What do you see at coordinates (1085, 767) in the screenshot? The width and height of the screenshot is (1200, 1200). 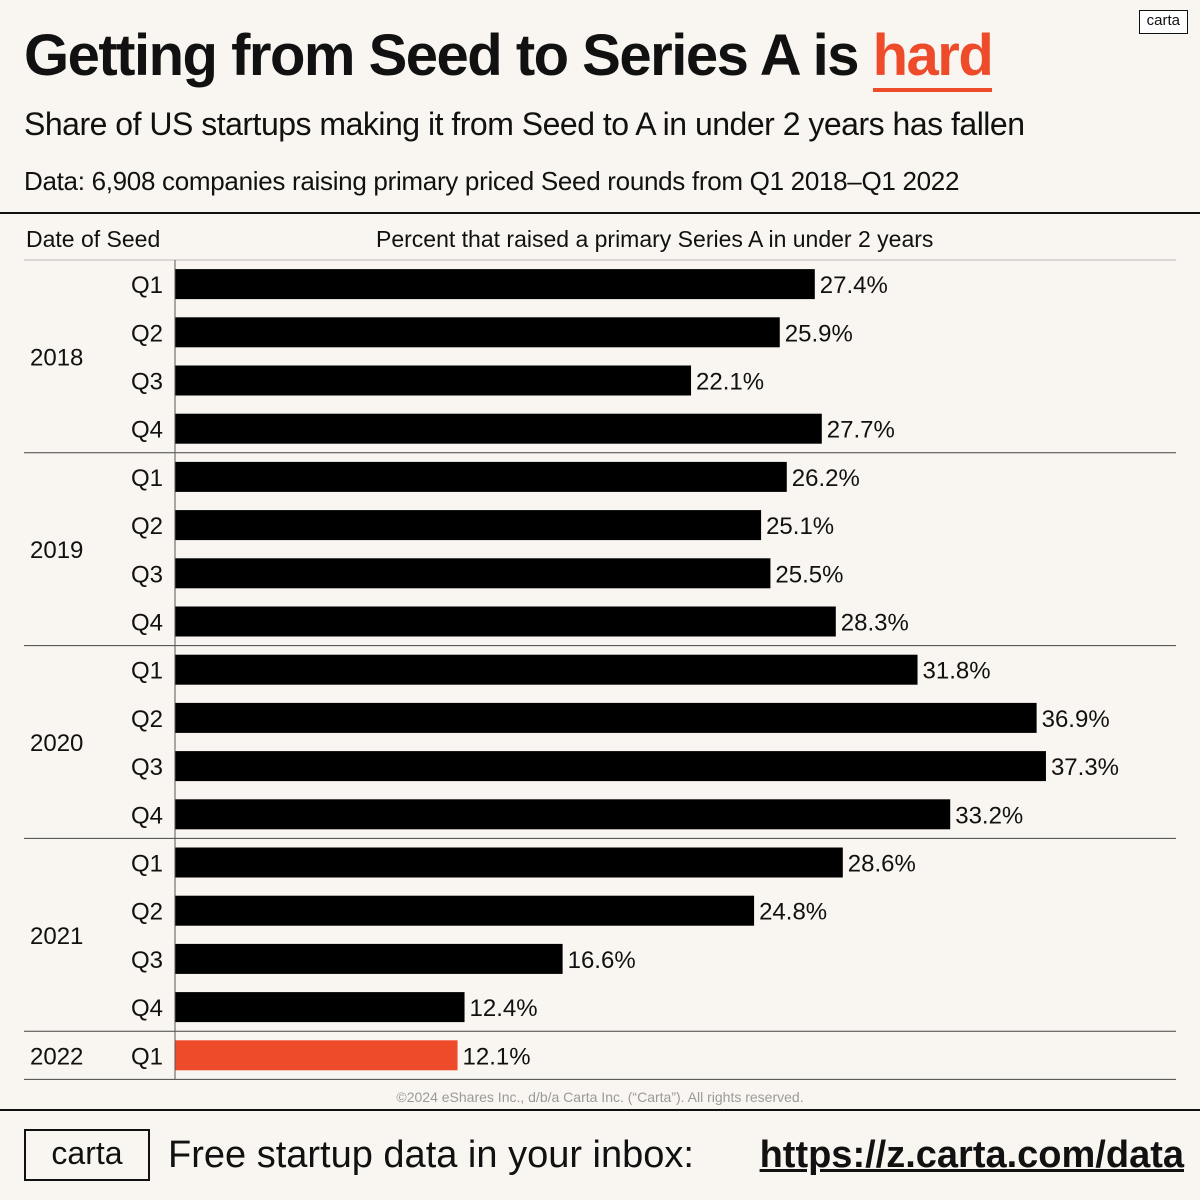 I see `bar-value-label: 37.3%` at bounding box center [1085, 767].